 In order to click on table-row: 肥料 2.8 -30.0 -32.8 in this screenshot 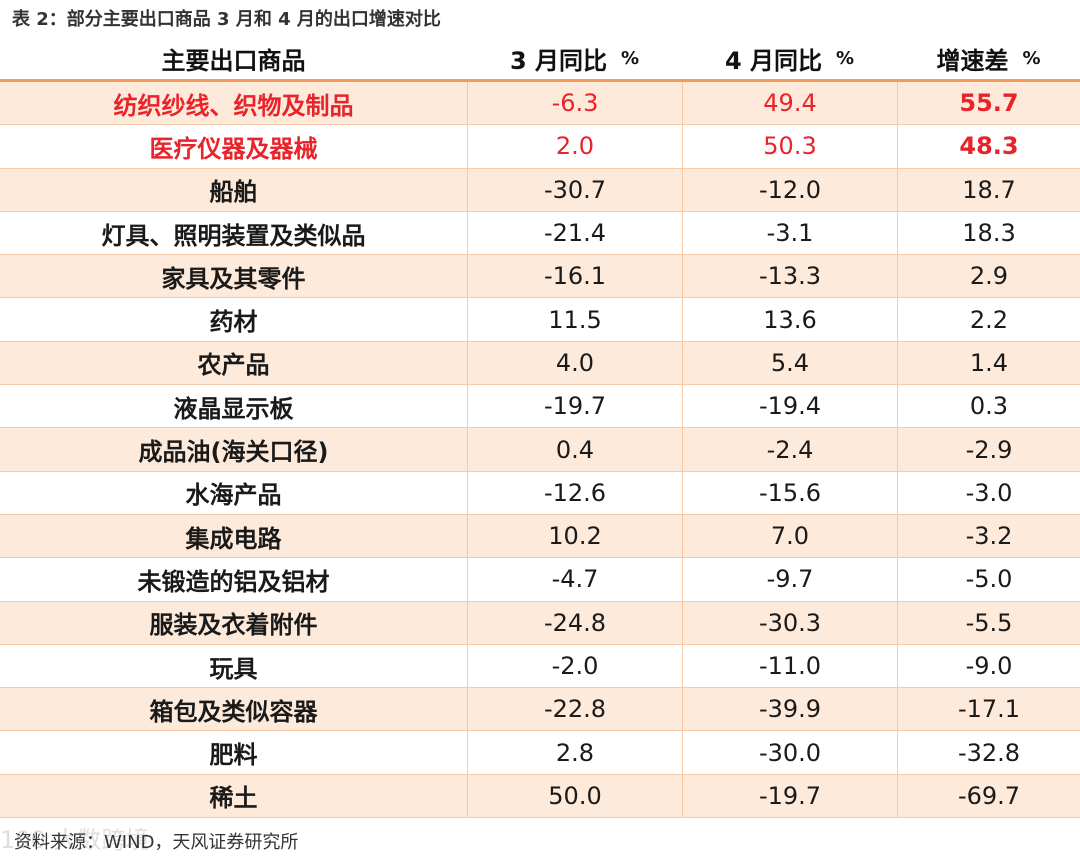, I will do `click(540, 753)`.